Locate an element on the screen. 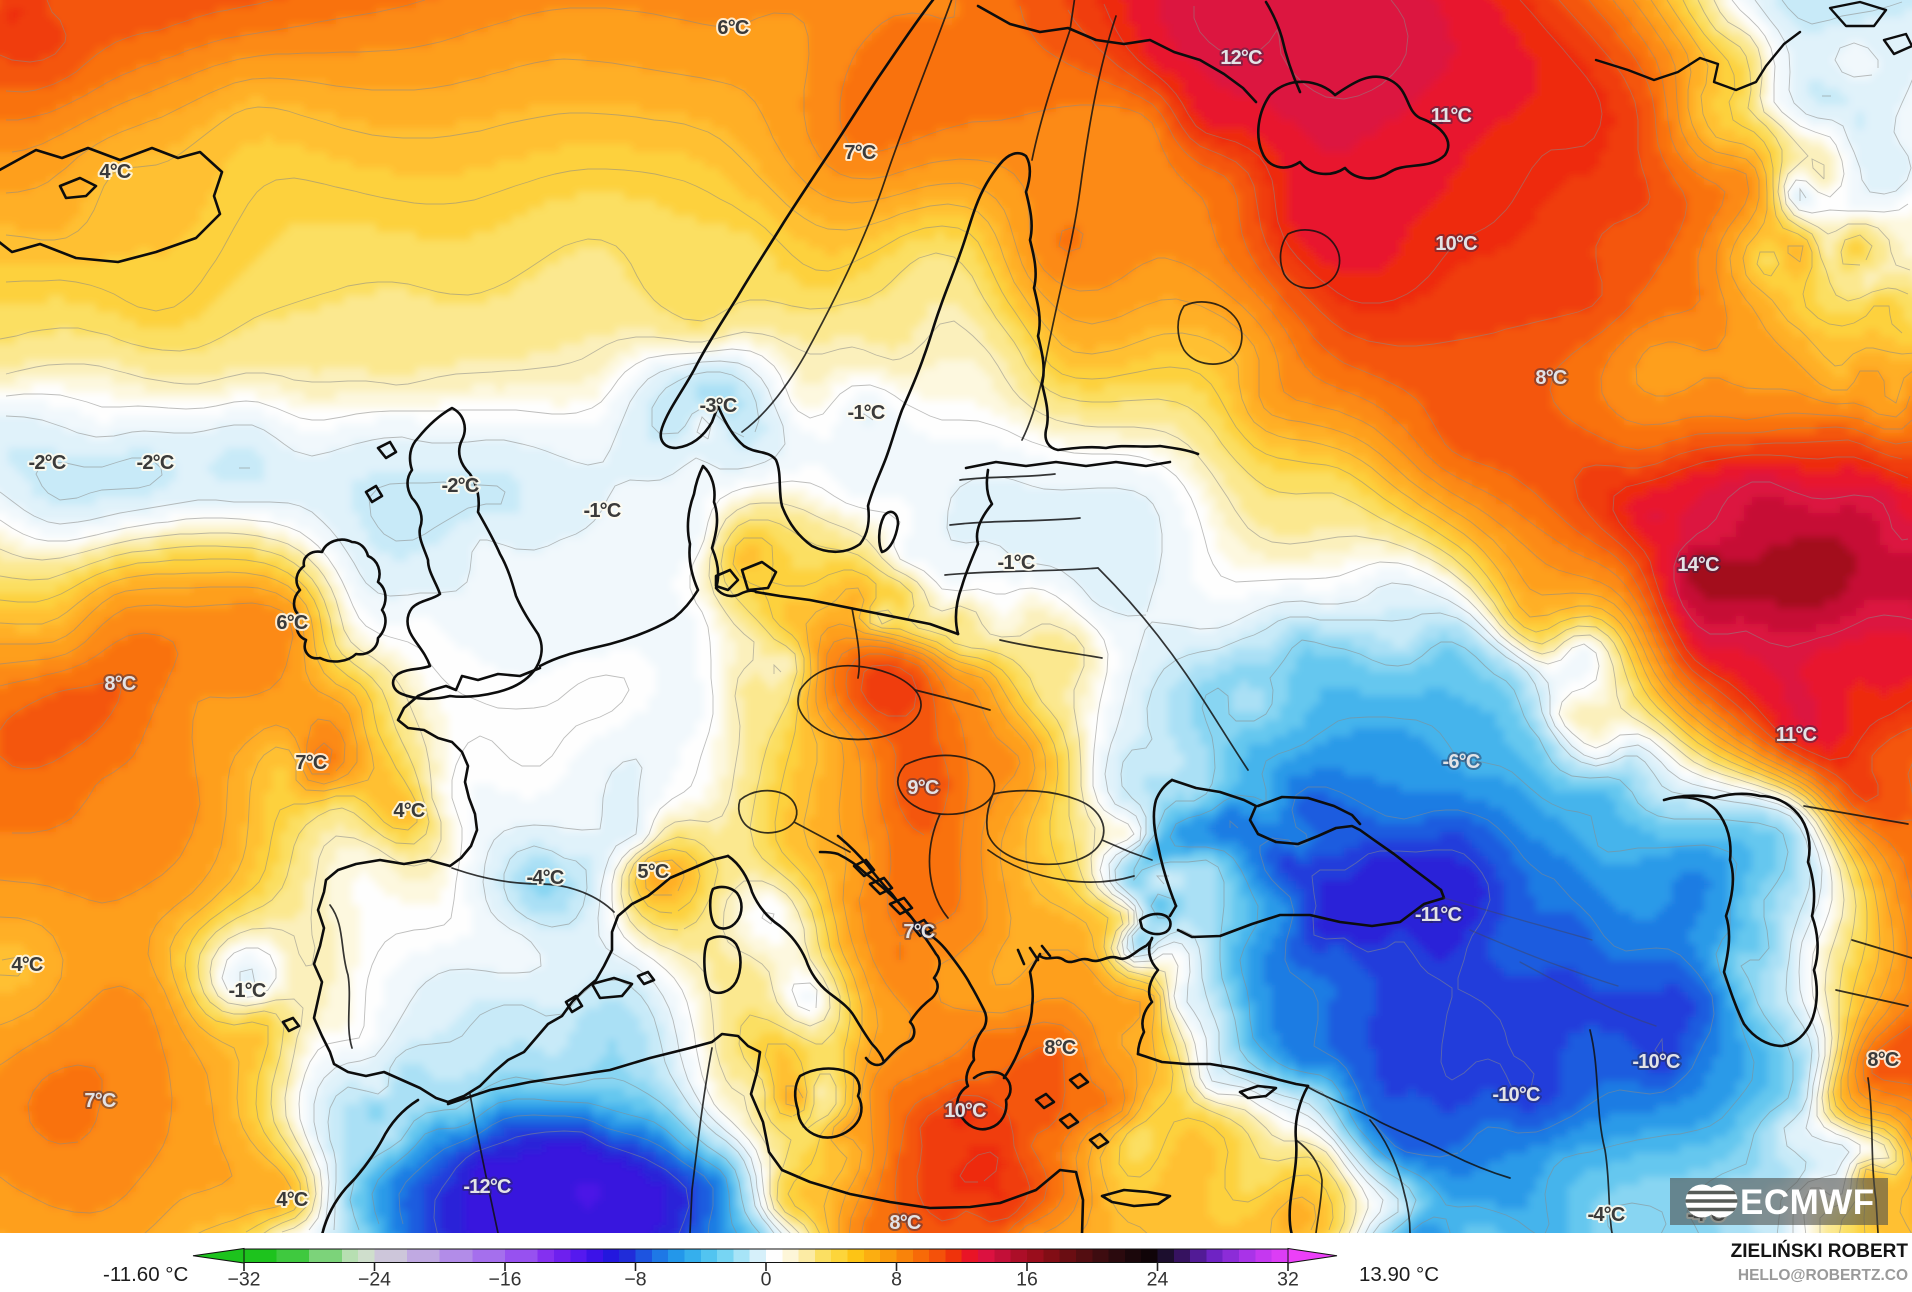  svg-text: -11°C is located at coordinates (1438, 915).